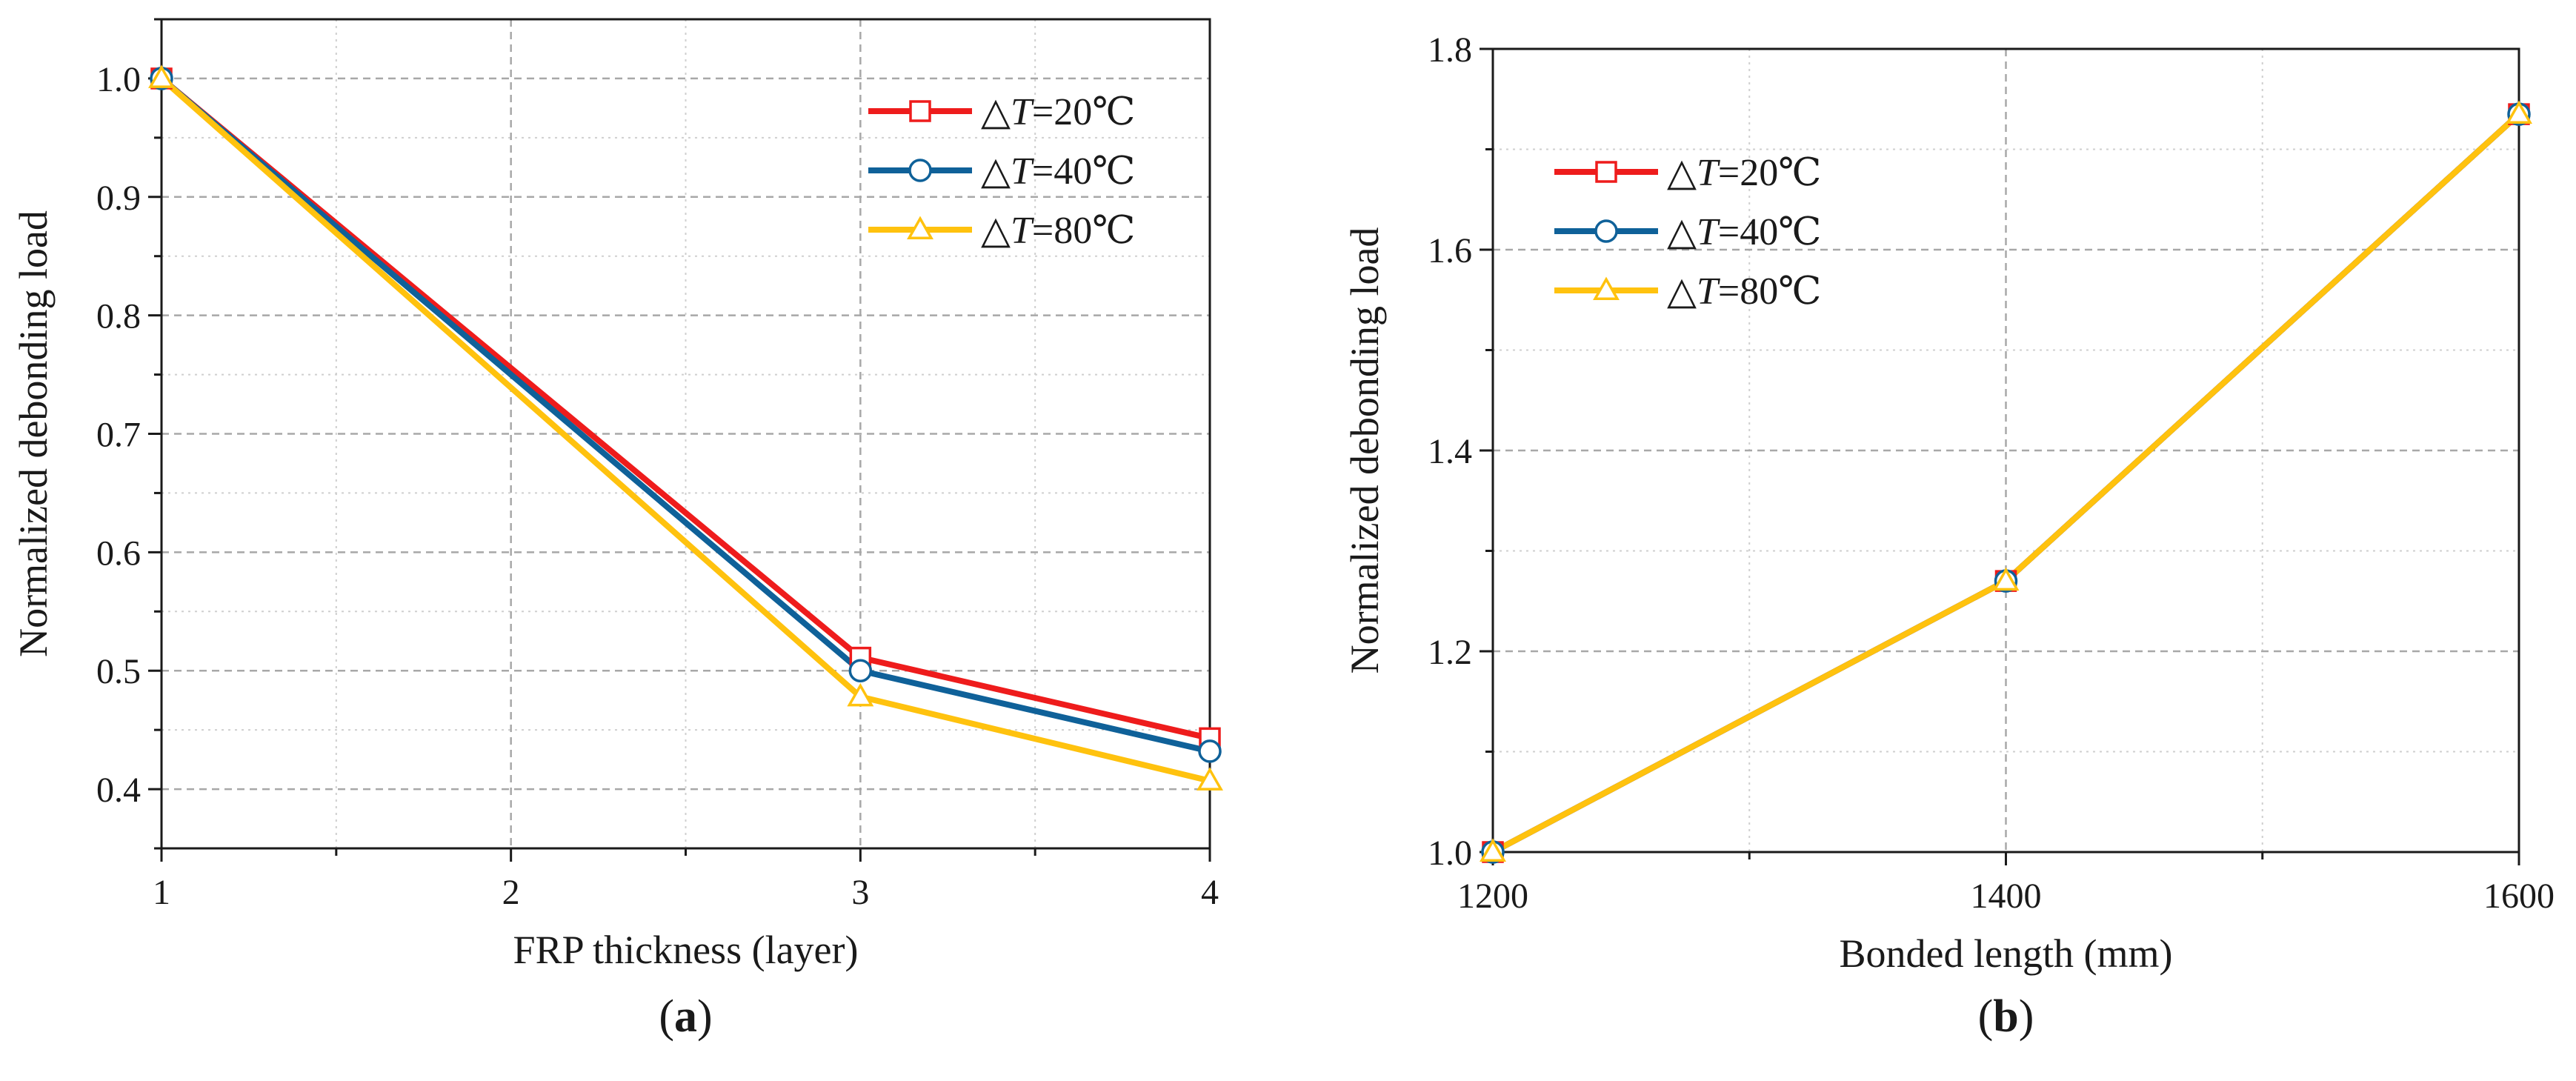 The height and width of the screenshot is (1081, 2576). Describe the element at coordinates (2006, 953) in the screenshot. I see `x-axis-title: Bonded length (mm)` at that location.